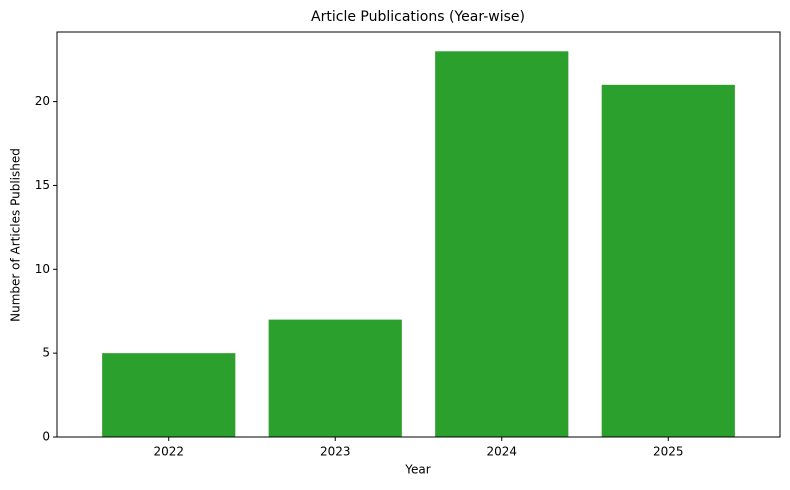 This screenshot has height=490, width=790. What do you see at coordinates (668, 452) in the screenshot?
I see `x-tick-label: 2025` at bounding box center [668, 452].